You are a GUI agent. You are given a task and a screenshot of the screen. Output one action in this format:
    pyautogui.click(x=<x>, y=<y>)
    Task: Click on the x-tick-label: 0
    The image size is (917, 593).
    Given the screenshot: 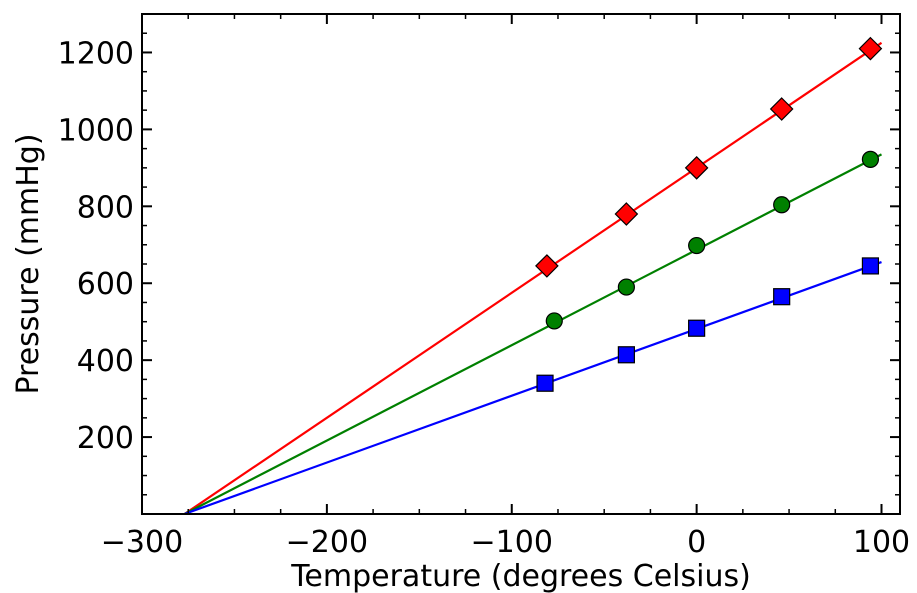 What is the action you would take?
    pyautogui.click(x=696, y=542)
    